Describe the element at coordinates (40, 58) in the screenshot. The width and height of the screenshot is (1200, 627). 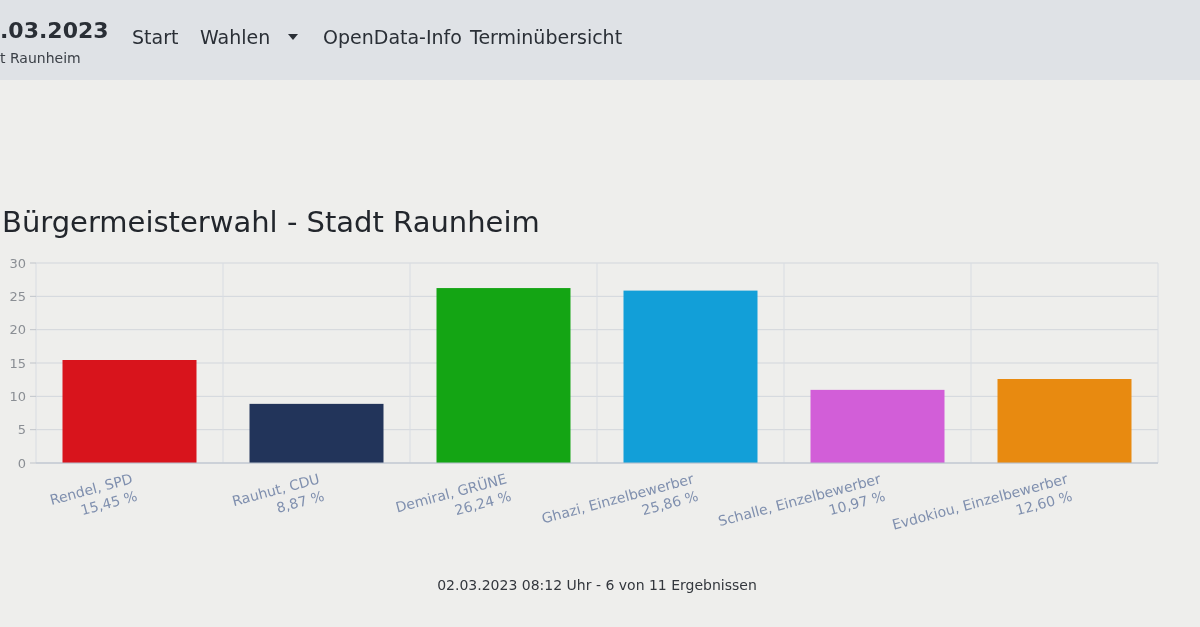
I see `text: t Raunheim` at that location.